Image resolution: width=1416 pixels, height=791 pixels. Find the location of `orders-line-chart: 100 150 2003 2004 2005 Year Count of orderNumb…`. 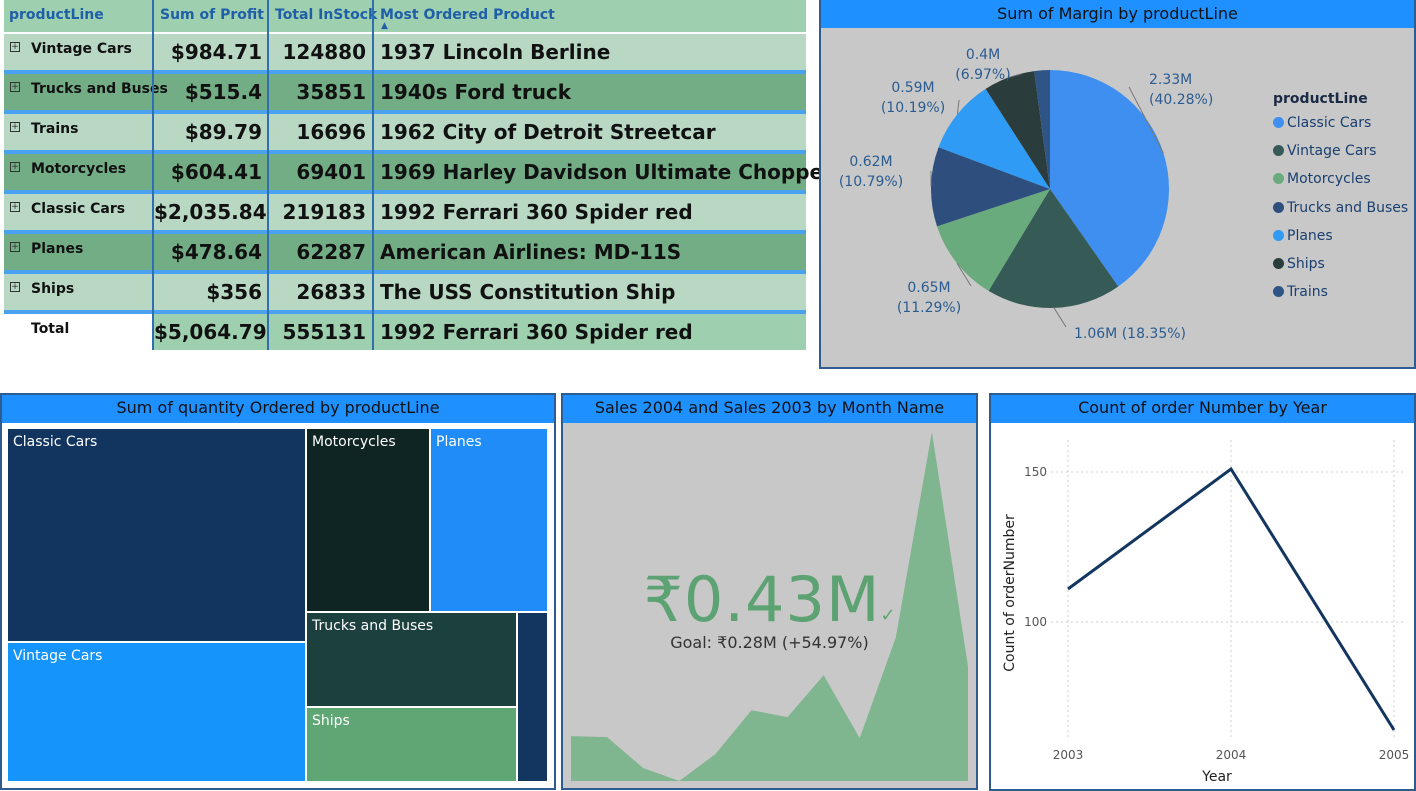

orders-line-chart: 100 150 2003 2004 2005 Year Count of orderNumb… is located at coordinates (1206, 612).